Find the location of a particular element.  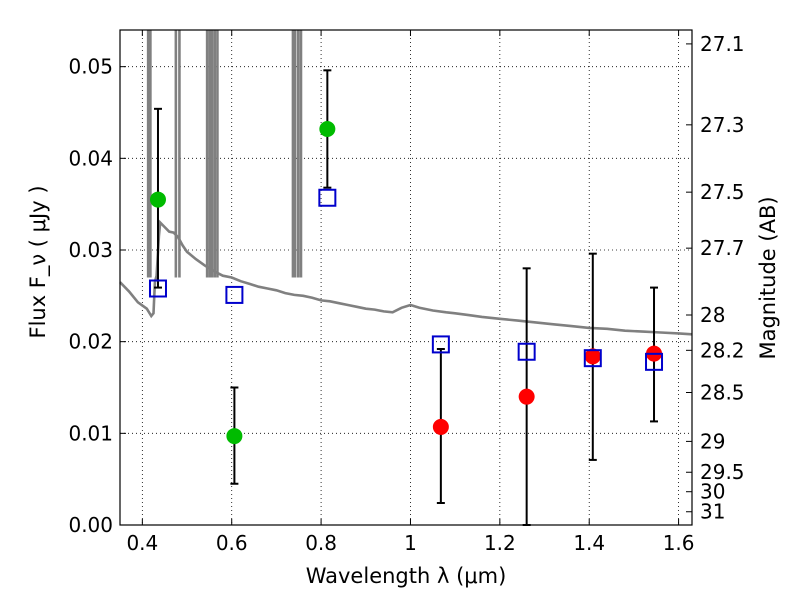

x-tick-label: 1.4 is located at coordinates (589, 543).